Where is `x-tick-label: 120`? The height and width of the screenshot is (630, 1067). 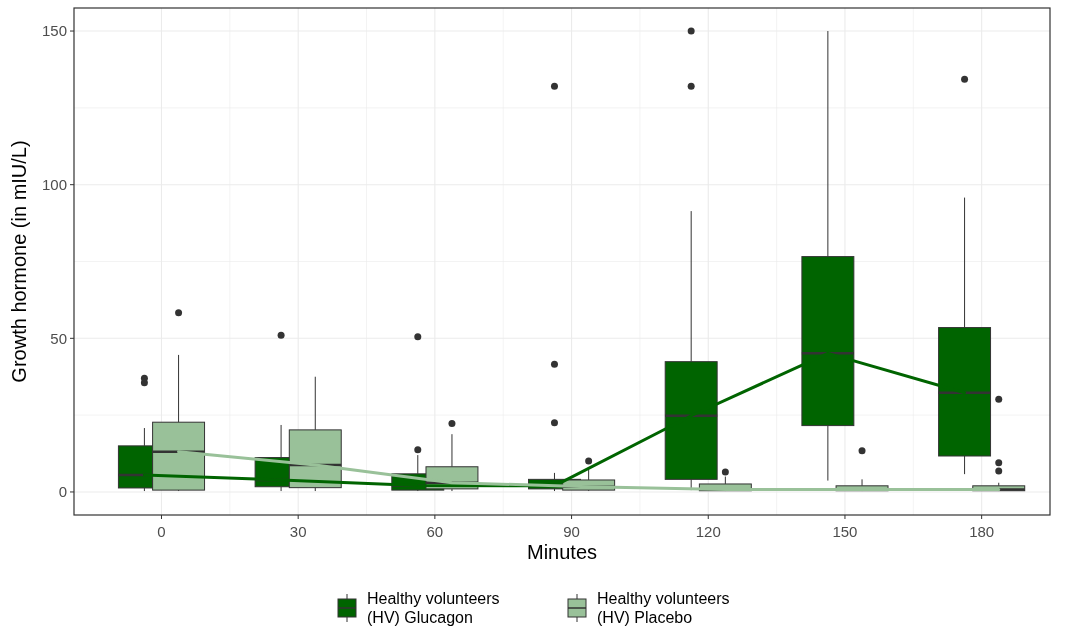
x-tick-label: 120 is located at coordinates (708, 531).